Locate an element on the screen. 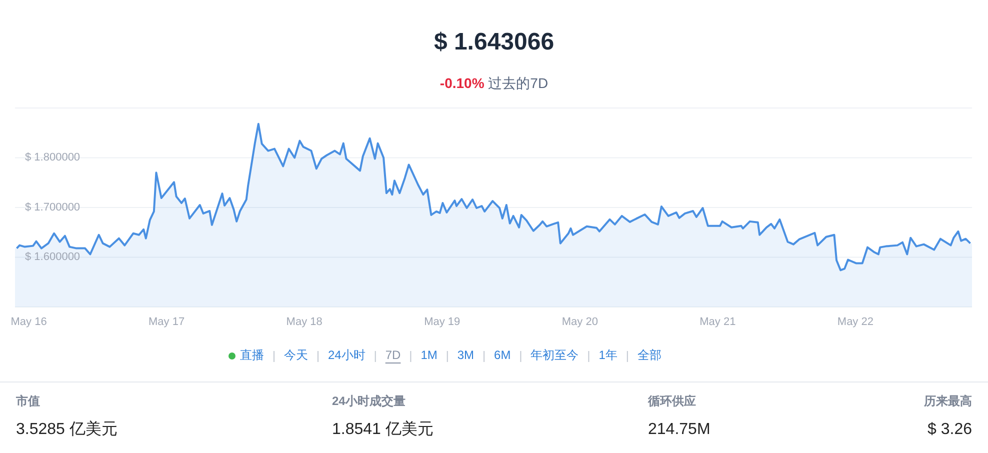 The height and width of the screenshot is (453, 988). text: 24小时 is located at coordinates (347, 355).